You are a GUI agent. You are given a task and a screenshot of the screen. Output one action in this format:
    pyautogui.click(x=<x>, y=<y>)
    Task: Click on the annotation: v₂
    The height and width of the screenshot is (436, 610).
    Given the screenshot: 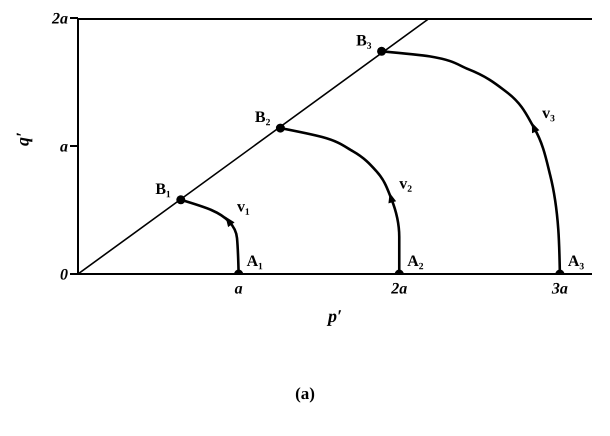 What is the action you would take?
    pyautogui.click(x=405, y=183)
    